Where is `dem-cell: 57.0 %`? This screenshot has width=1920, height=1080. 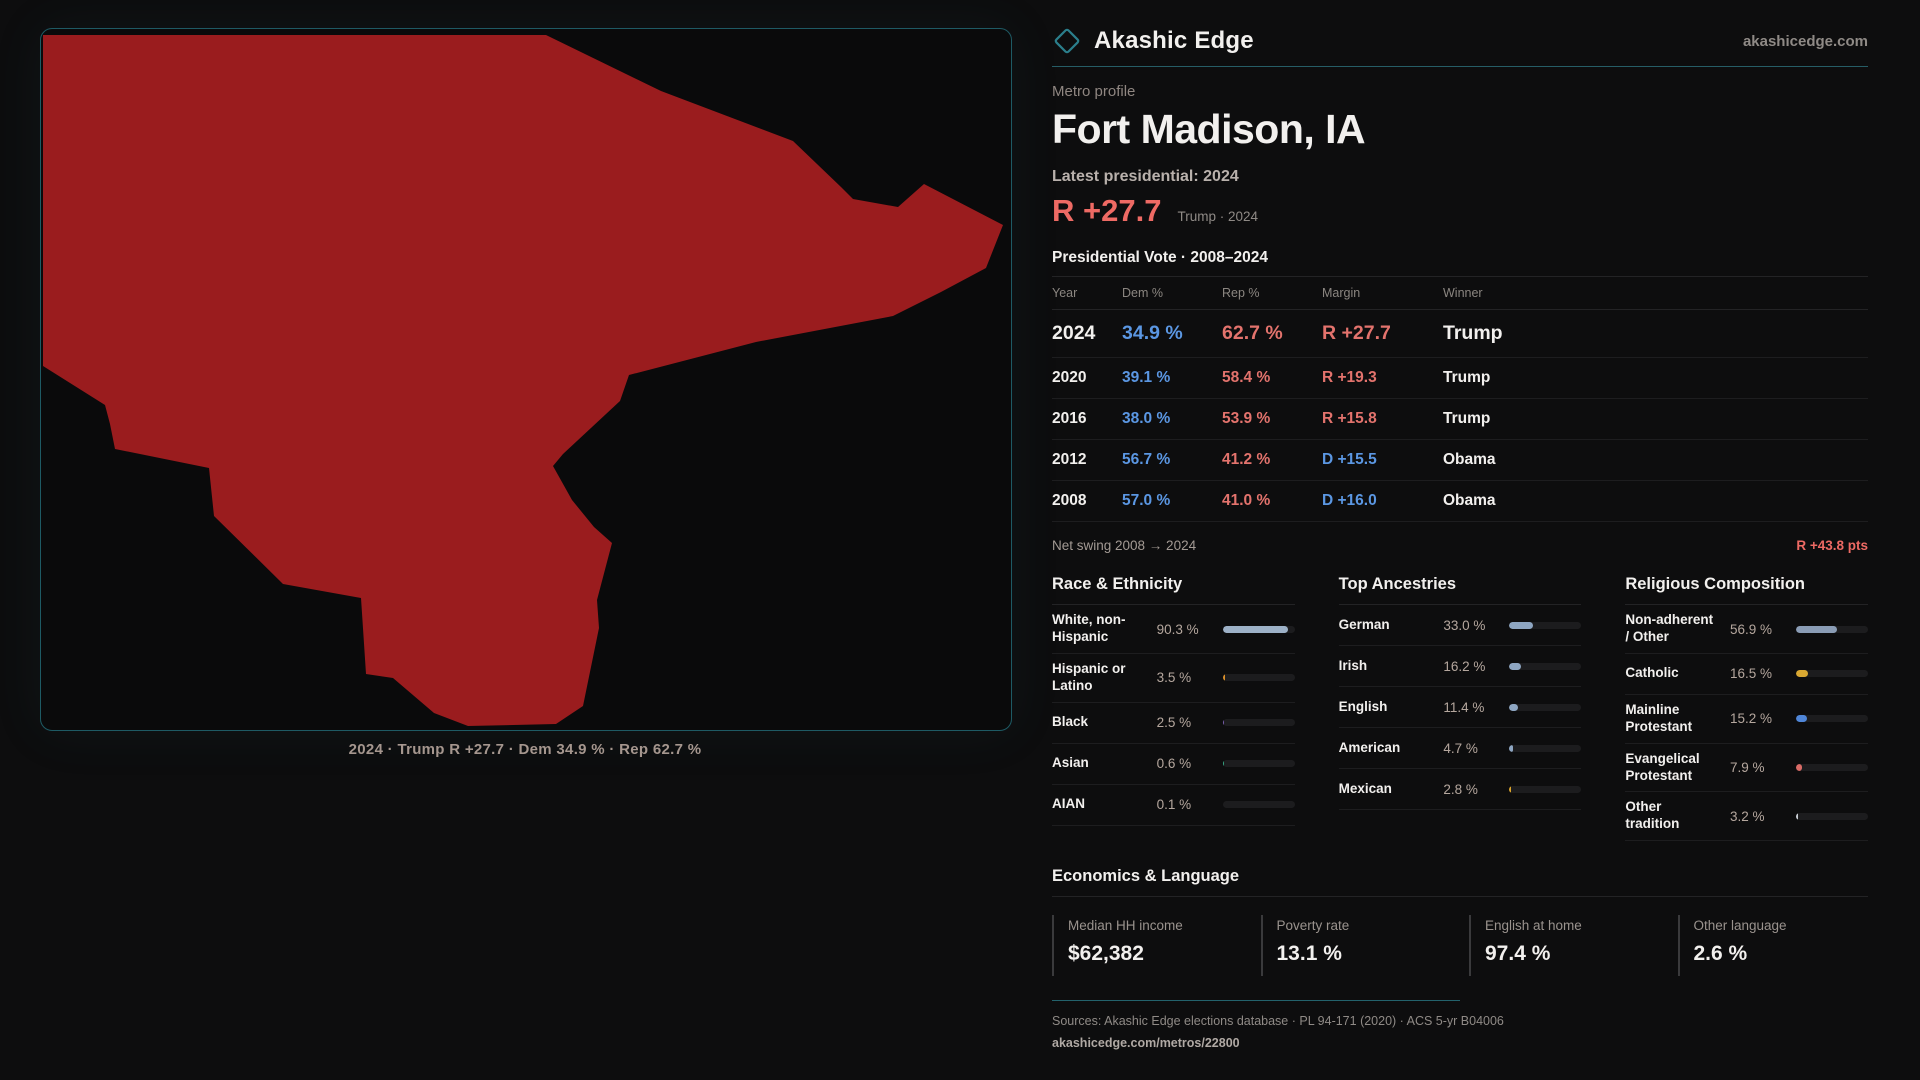
dem-cell: 57.0 % is located at coordinates (1146, 501).